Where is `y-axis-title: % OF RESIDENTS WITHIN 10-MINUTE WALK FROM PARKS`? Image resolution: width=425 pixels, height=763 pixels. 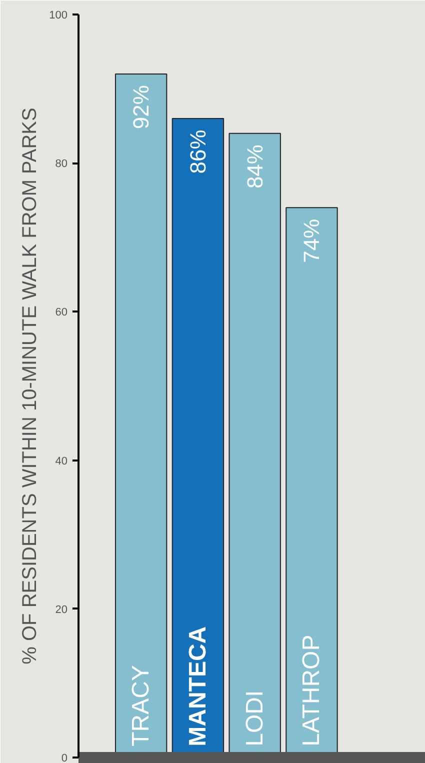 y-axis-title: % OF RESIDENTS WITHIN 10-MINUTE WALK FROM PARKS is located at coordinates (30, 386).